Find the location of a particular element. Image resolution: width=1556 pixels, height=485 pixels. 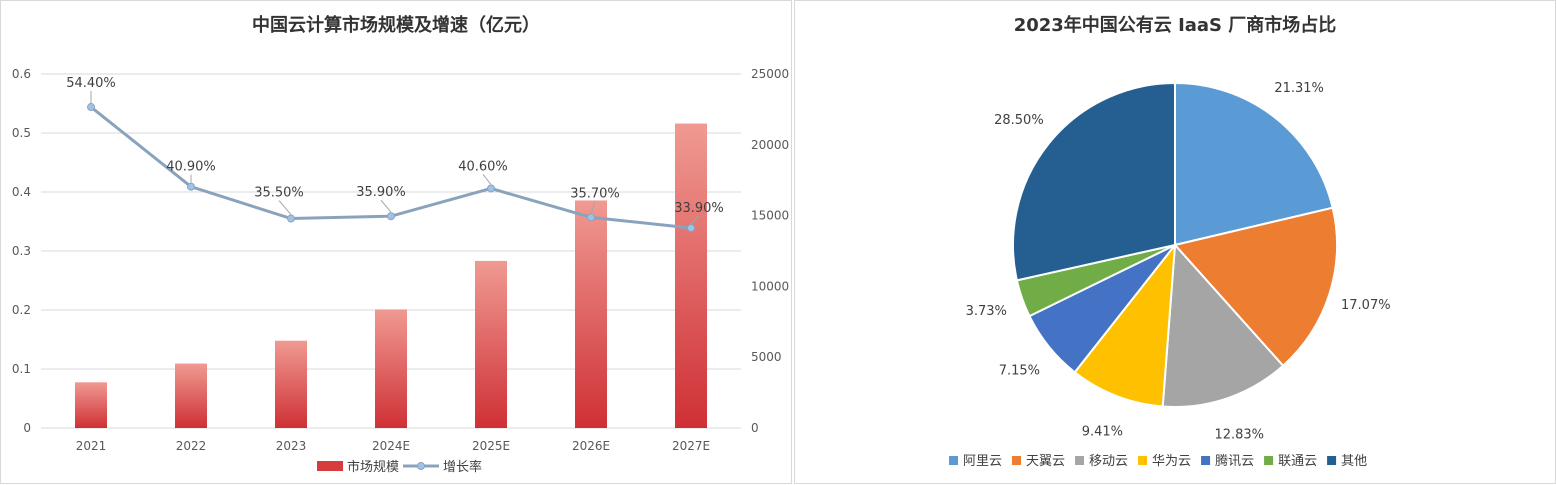

legend-swatch-market-size is located at coordinates (330, 466).